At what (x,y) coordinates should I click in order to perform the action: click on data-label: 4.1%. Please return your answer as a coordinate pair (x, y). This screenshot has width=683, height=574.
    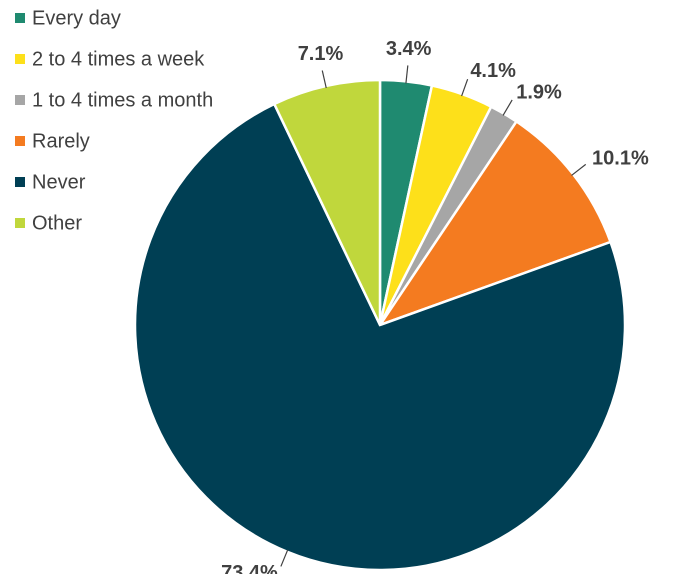
    Looking at the image, I should click on (493, 71).